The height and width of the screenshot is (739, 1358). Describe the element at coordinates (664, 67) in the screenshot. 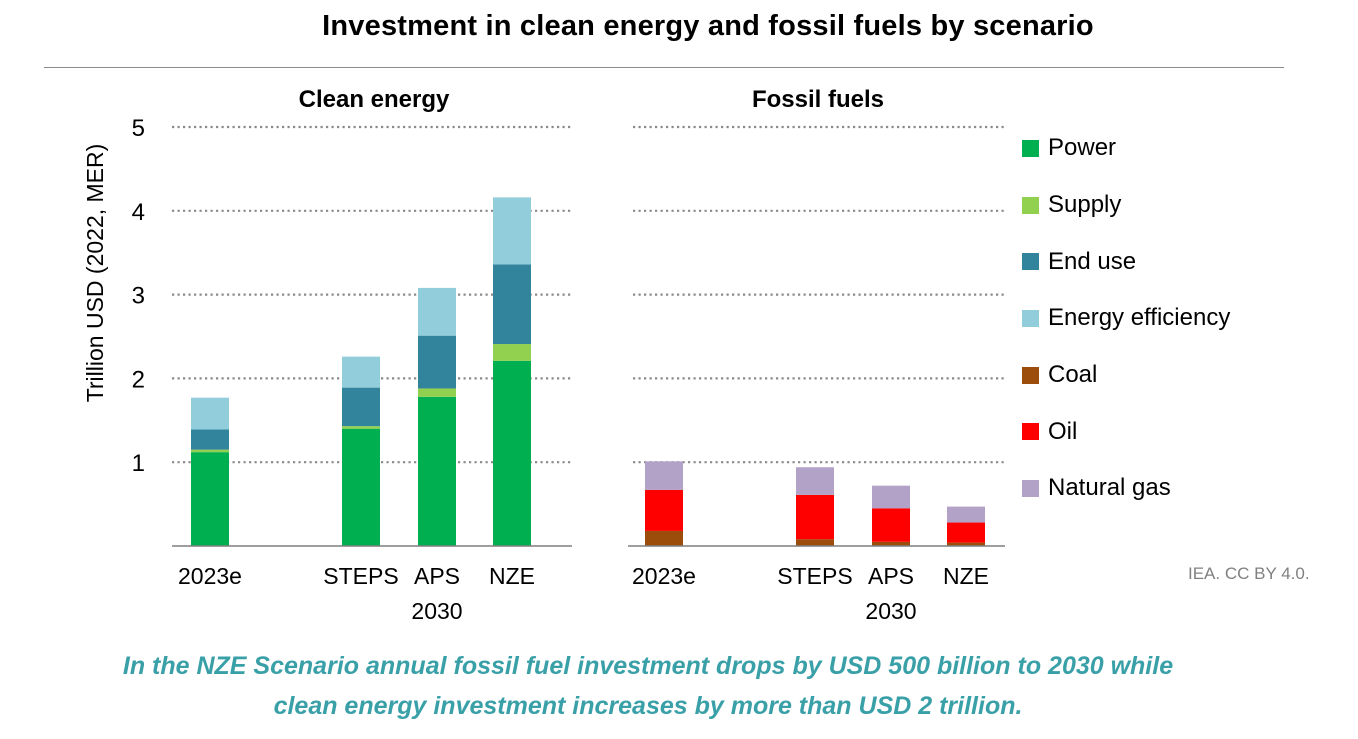

I see `title-divider` at that location.